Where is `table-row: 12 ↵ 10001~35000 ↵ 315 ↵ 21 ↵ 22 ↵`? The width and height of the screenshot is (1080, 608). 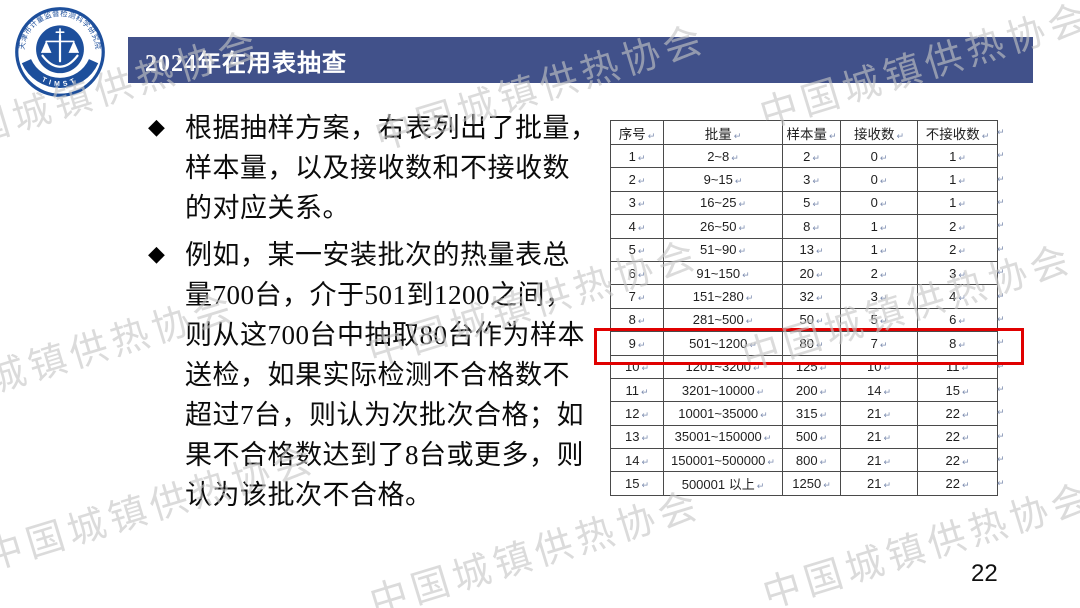 table-row: 12 ↵ 10001~35000 ↵ 315 ↵ 21 ↵ 22 ↵ is located at coordinates (804, 413).